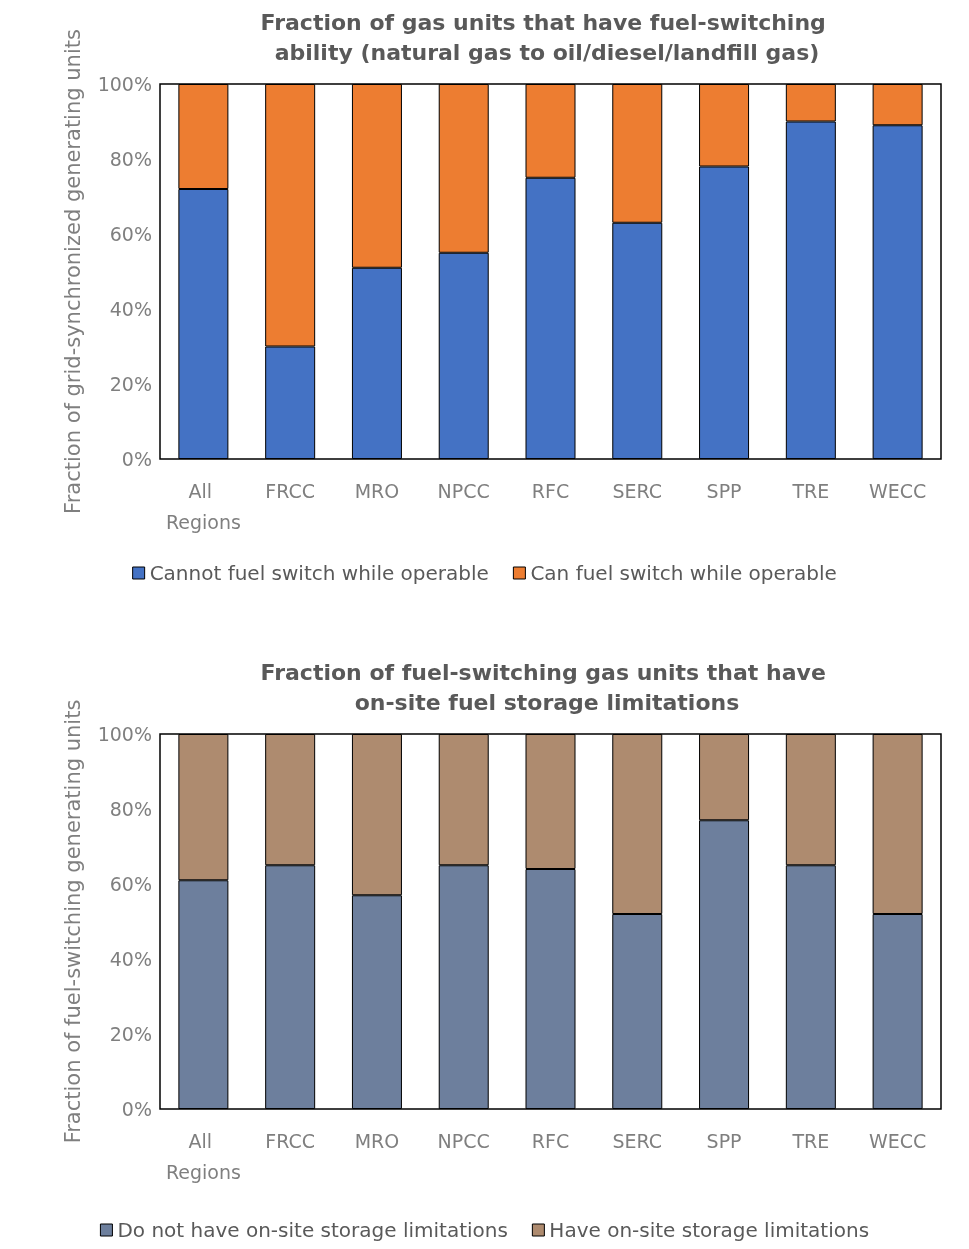 The height and width of the screenshot is (1249, 969). What do you see at coordinates (683, 573) in the screenshot?
I see `legend-label: Can fuel switch while operable` at bounding box center [683, 573].